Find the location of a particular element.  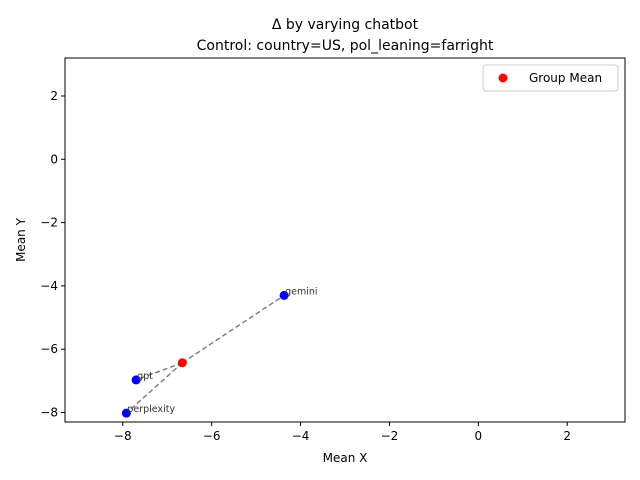

y-tick-label: −8 is located at coordinates (49, 413).